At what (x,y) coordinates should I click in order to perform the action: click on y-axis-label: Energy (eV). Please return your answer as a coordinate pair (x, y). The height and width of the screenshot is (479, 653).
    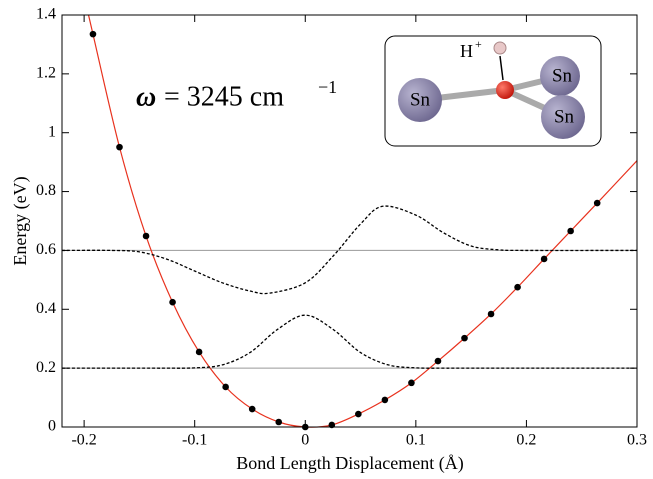
    Looking at the image, I should click on (20, 220).